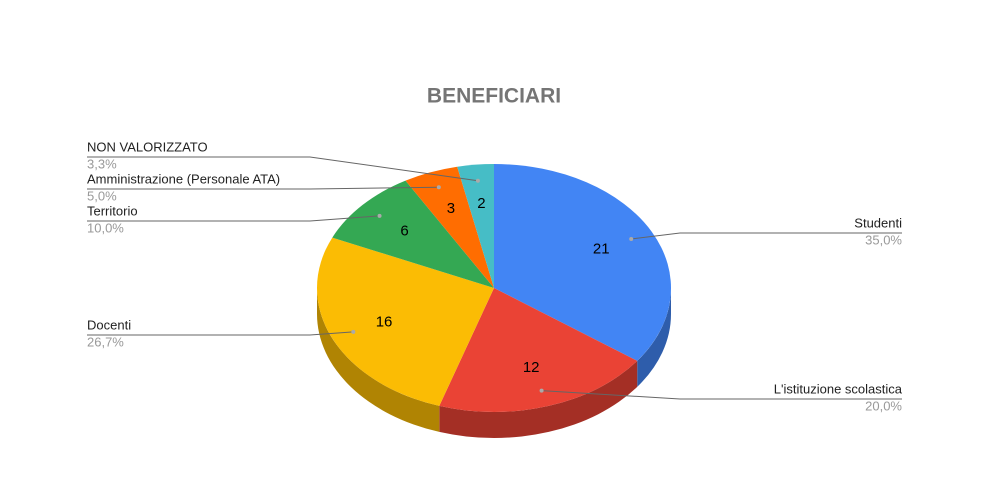 This screenshot has height=500, width=1000. I want to click on legend-label: Amministrazione (Personale ATA), so click(183, 178).